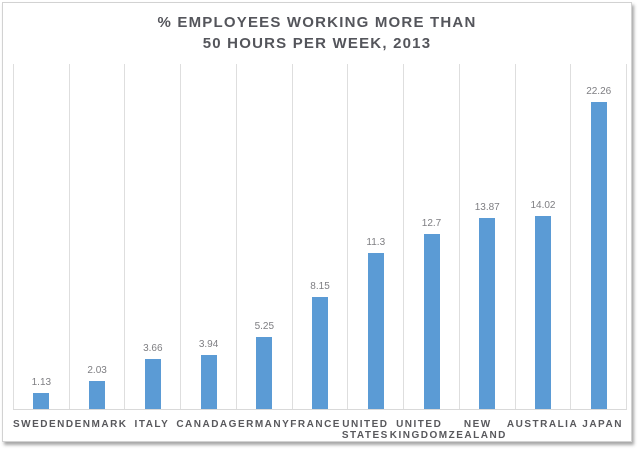 Image resolution: width=638 pixels, height=450 pixels. What do you see at coordinates (152, 424) in the screenshot?
I see `category-label-italy: ITALY` at bounding box center [152, 424].